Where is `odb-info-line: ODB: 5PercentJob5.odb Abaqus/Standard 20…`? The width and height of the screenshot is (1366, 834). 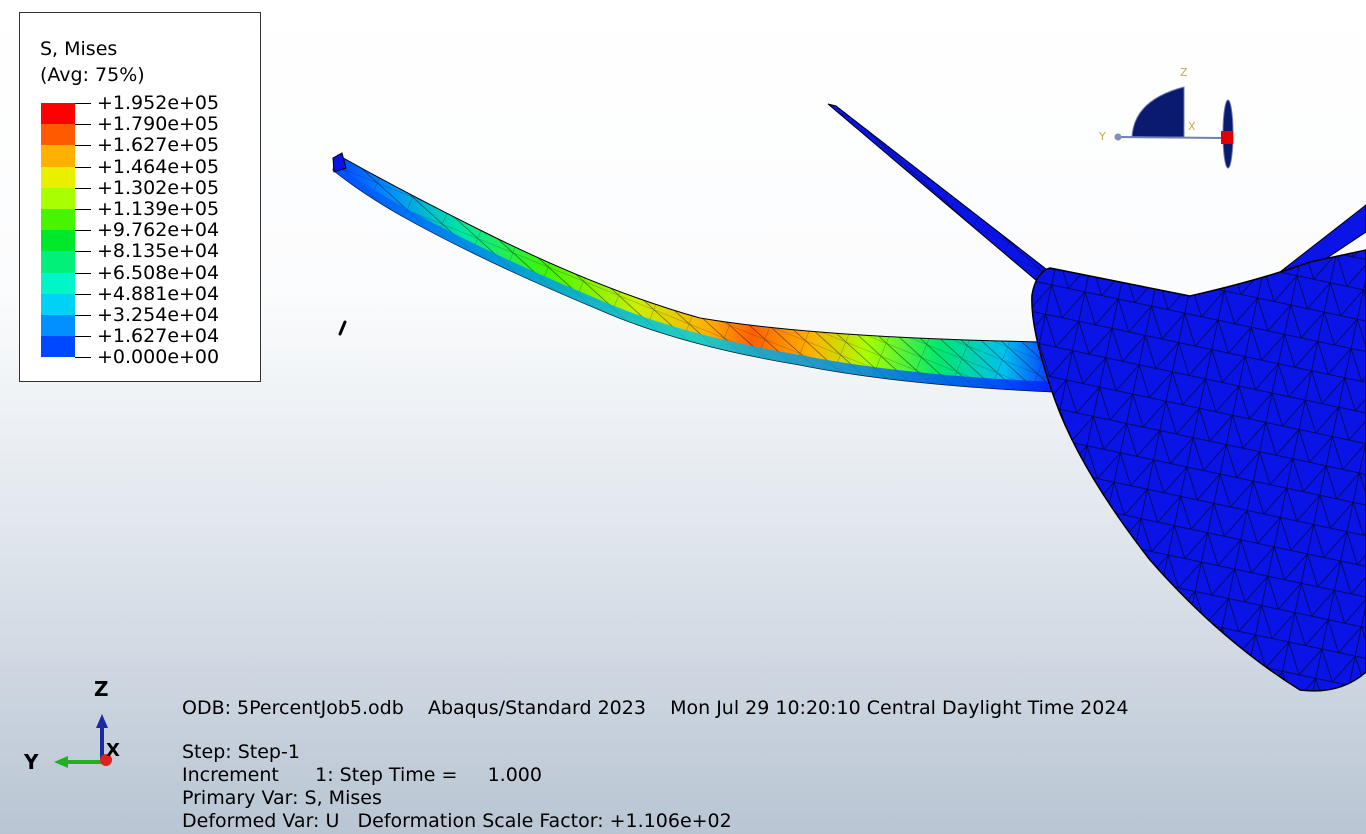
odb-info-line: ODB: 5PercentJob5.odb Abaqus/Standard 20… is located at coordinates (655, 708).